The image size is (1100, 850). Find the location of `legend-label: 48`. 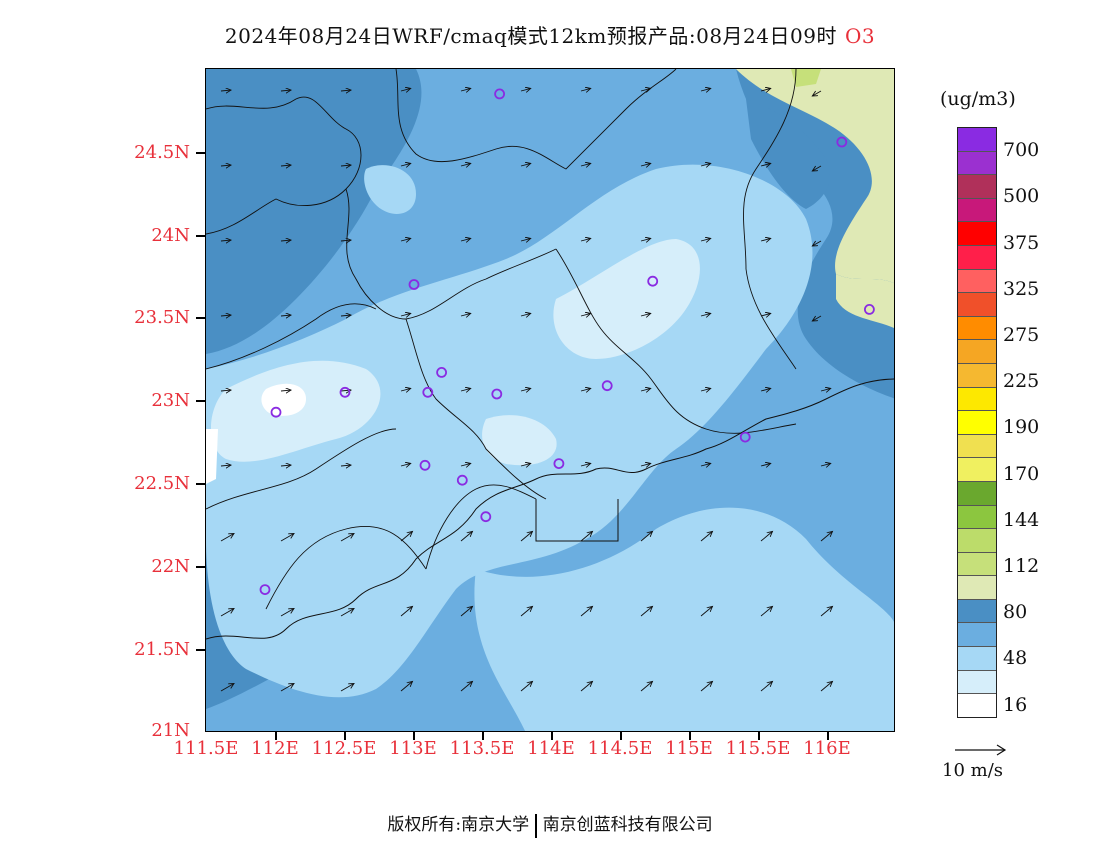

legend-label: 48 is located at coordinates (1015, 658).